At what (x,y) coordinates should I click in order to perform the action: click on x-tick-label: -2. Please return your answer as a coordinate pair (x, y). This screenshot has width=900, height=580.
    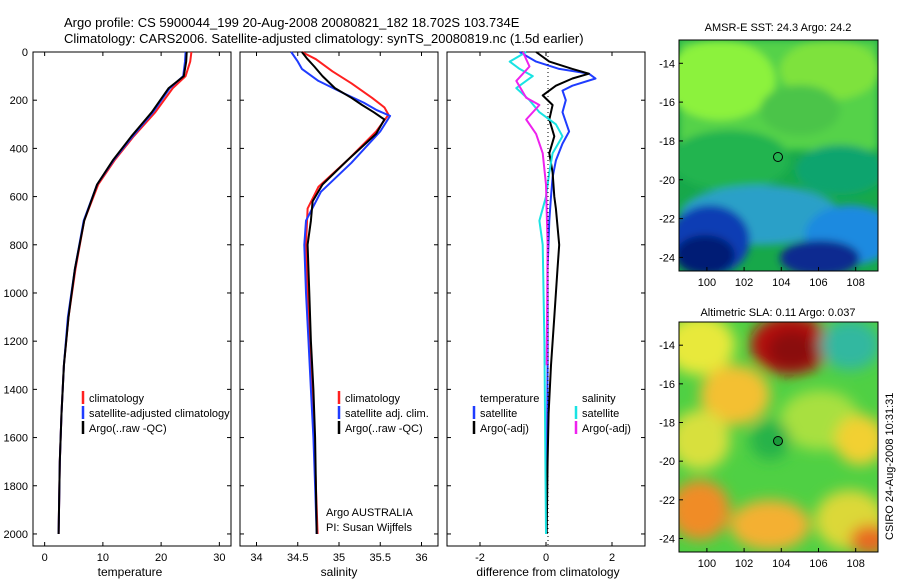
    Looking at the image, I should click on (480, 558).